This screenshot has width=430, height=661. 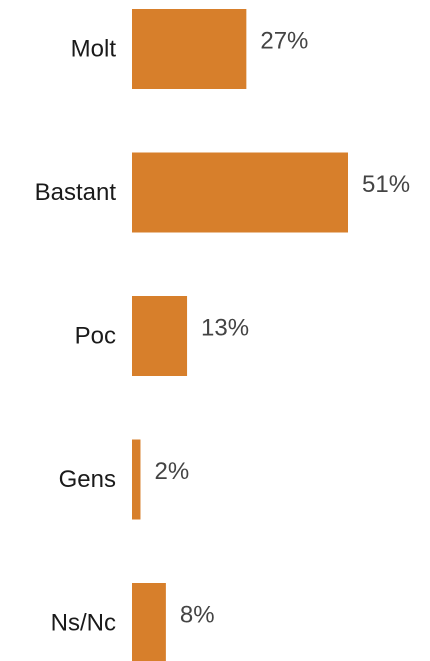 What do you see at coordinates (76, 192) in the screenshot?
I see `category-label: Bastant` at bounding box center [76, 192].